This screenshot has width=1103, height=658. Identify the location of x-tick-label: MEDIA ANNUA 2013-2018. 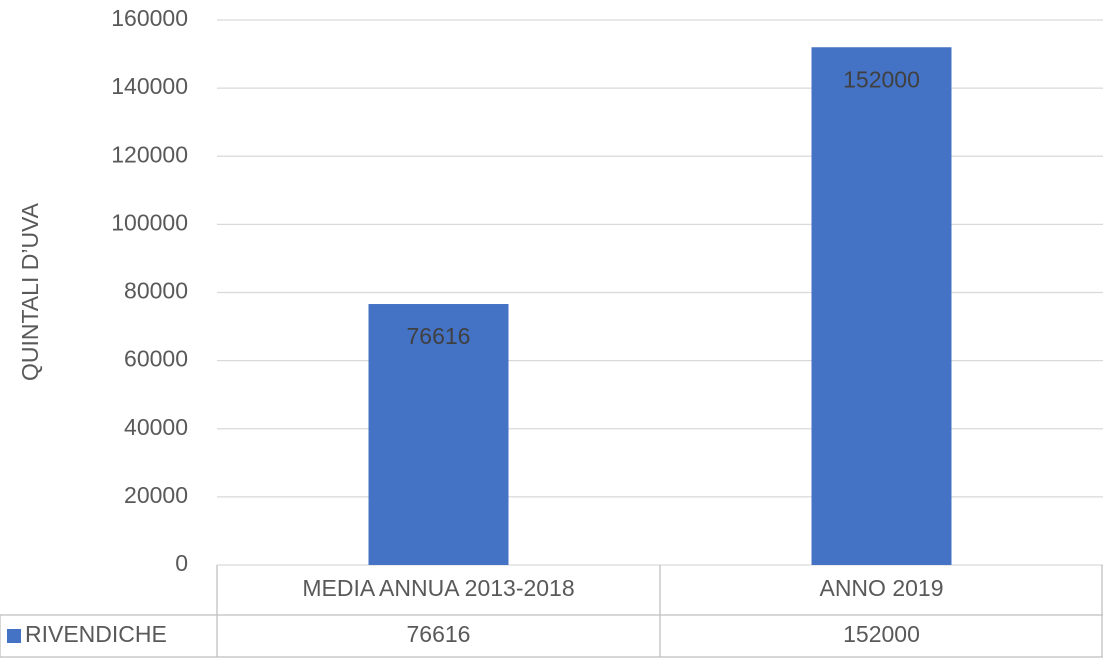
(438, 588).